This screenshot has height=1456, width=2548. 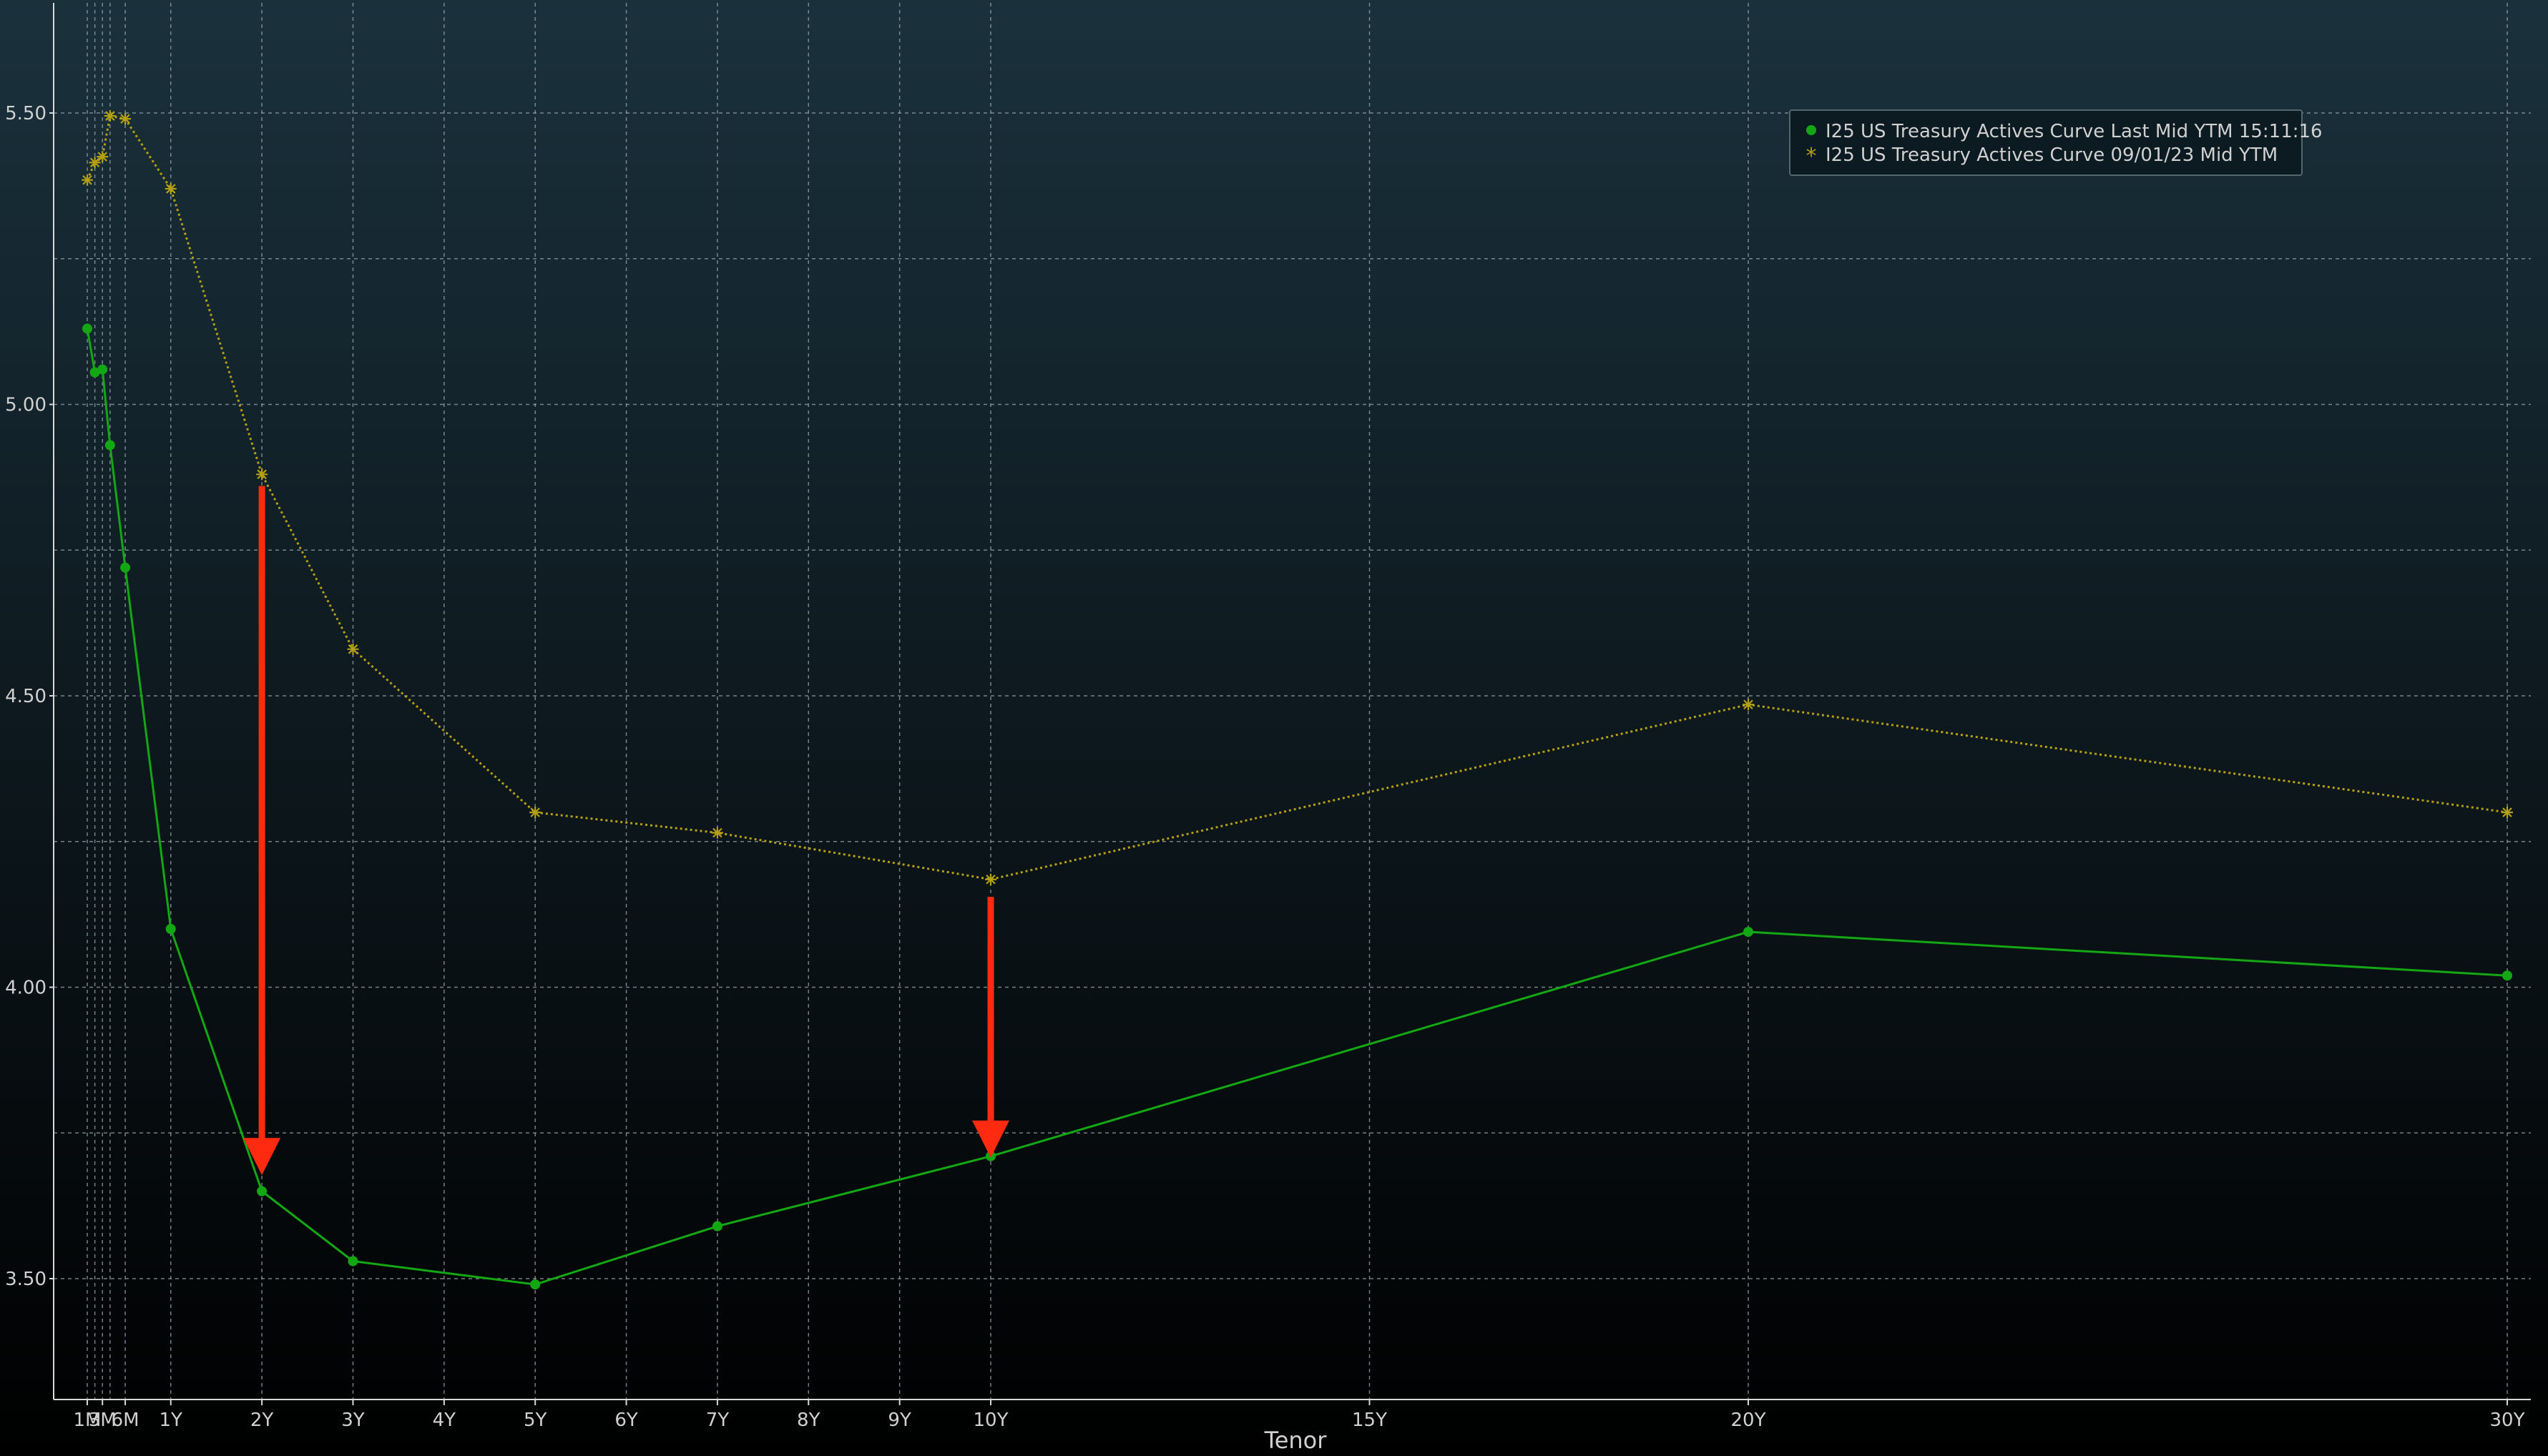 I want to click on legend-box, so click(x=2046, y=142).